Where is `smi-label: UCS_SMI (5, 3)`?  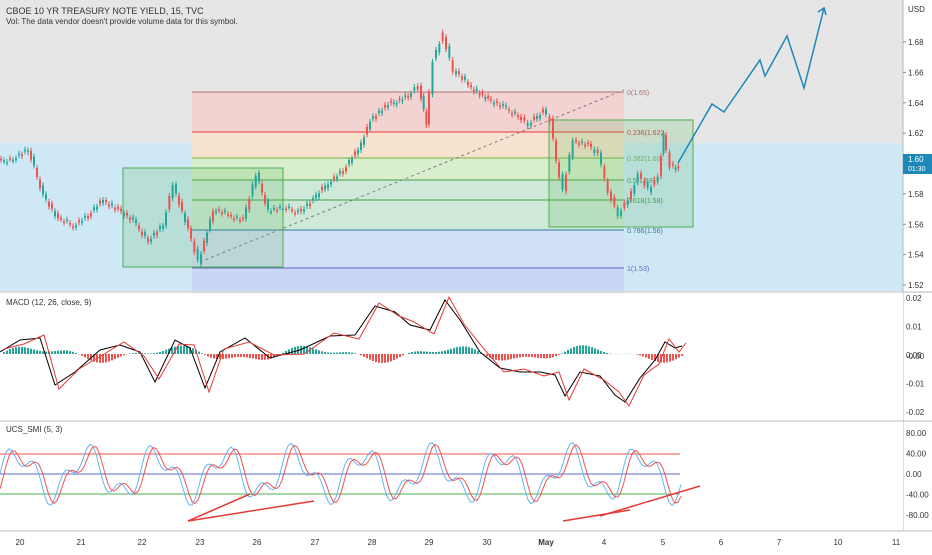
smi-label: UCS_SMI (5, 3) is located at coordinates (34, 429).